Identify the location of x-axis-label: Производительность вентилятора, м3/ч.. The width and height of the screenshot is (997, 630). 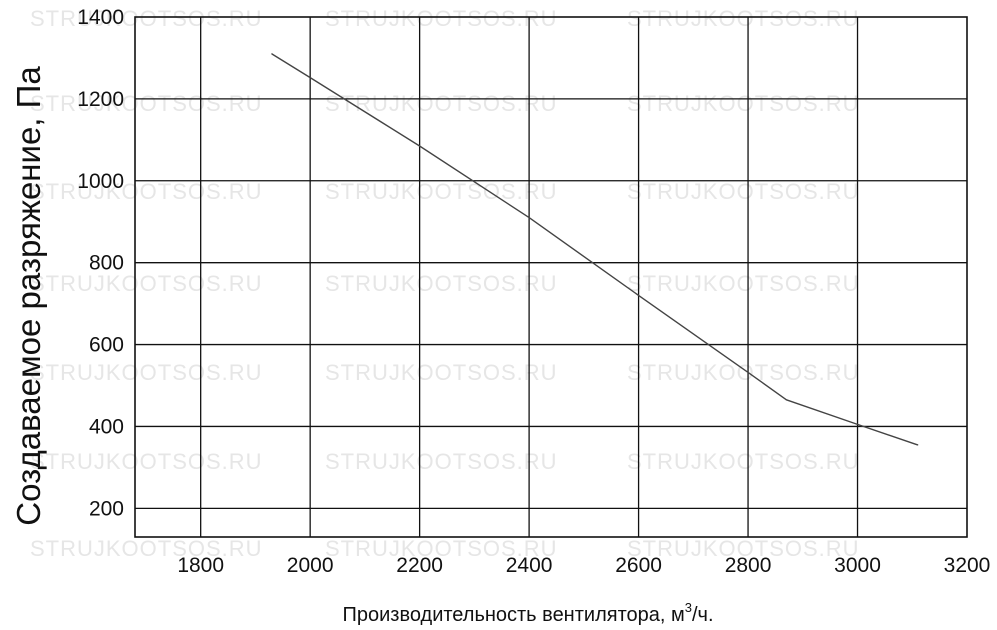
(527, 613).